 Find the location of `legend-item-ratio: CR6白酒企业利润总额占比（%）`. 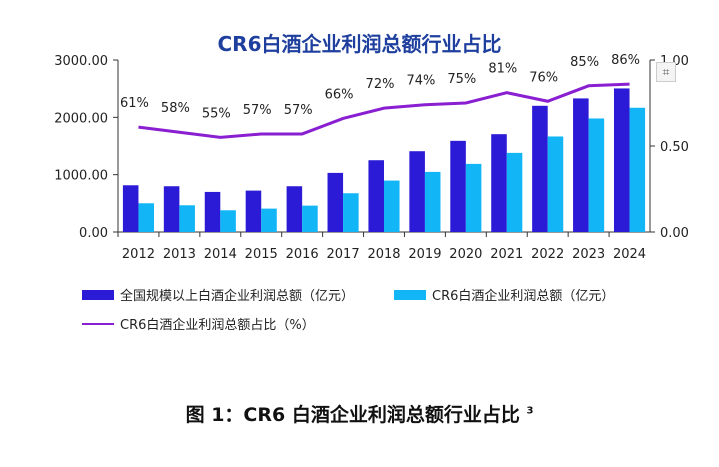

legend-item-ratio: CR6白酒企业利润总额占比（%） is located at coordinates (198, 323).